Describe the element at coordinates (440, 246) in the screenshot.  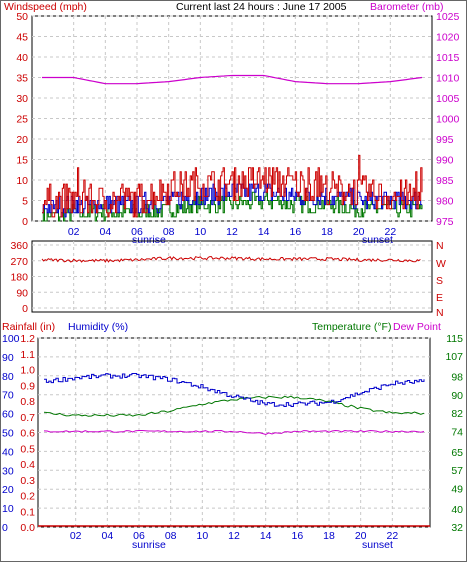
I see `compass-n-top: N` at that location.